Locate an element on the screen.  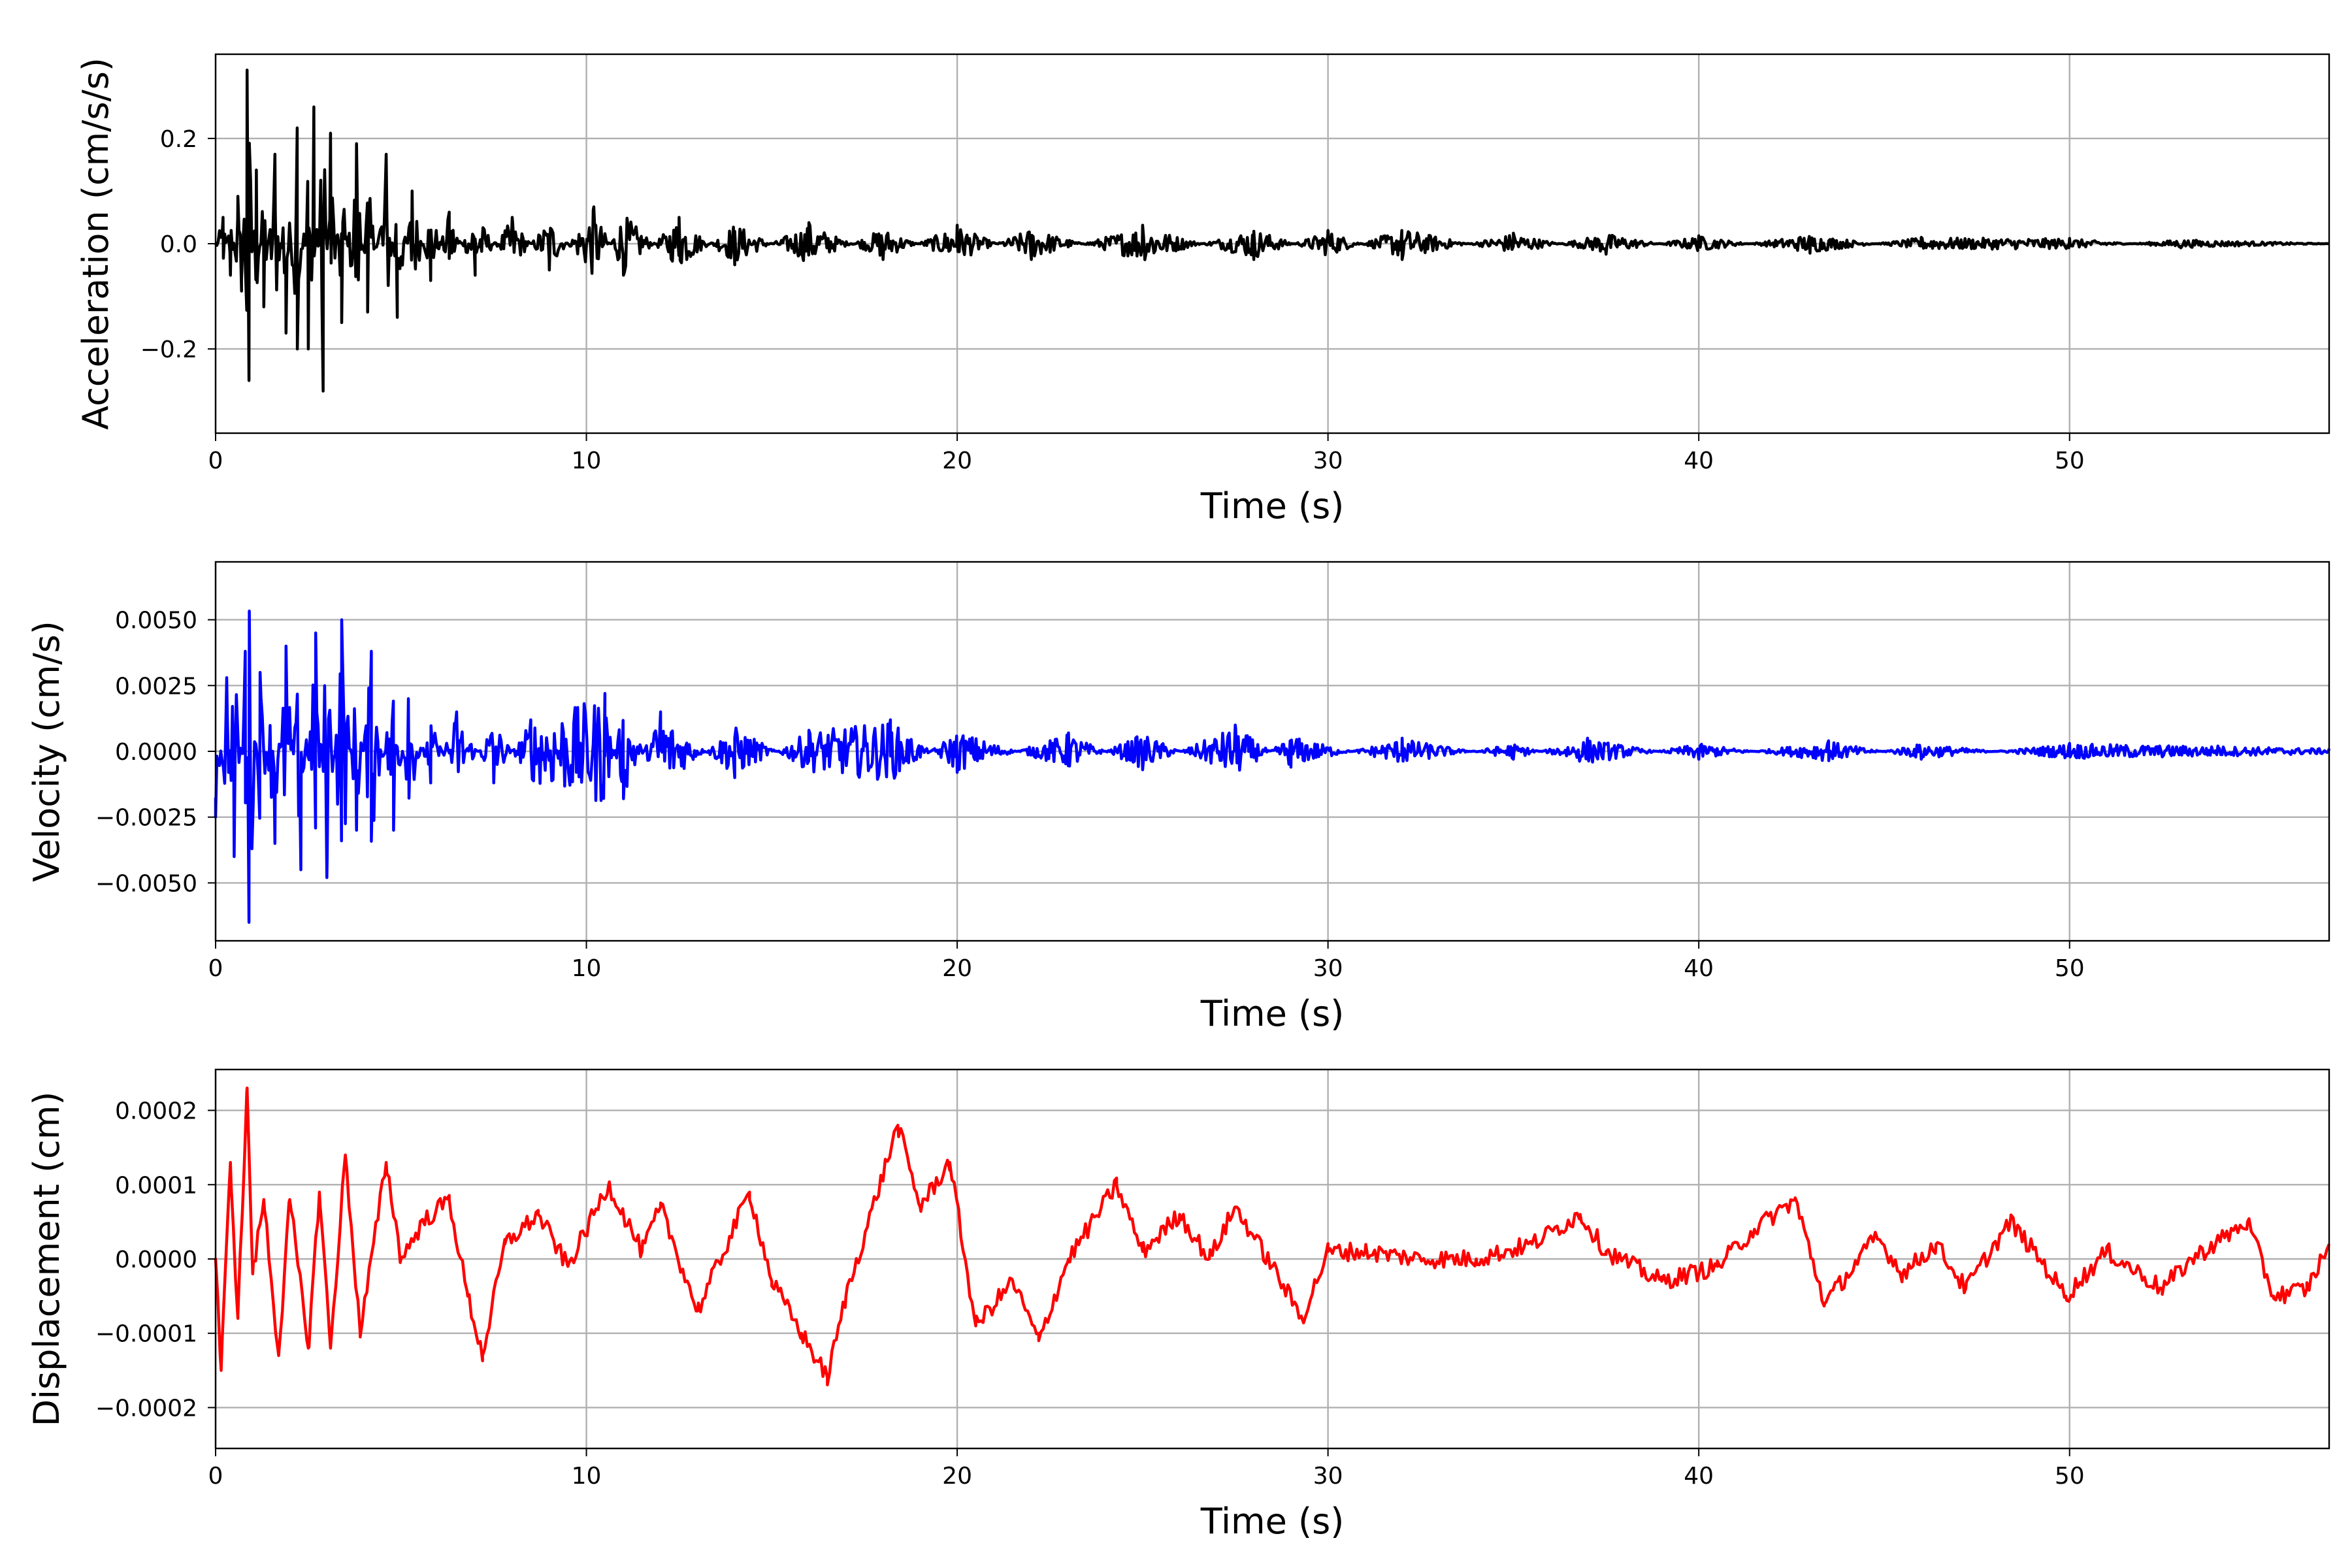
velocity-xtick-label-4: 40 is located at coordinates (1699, 968).